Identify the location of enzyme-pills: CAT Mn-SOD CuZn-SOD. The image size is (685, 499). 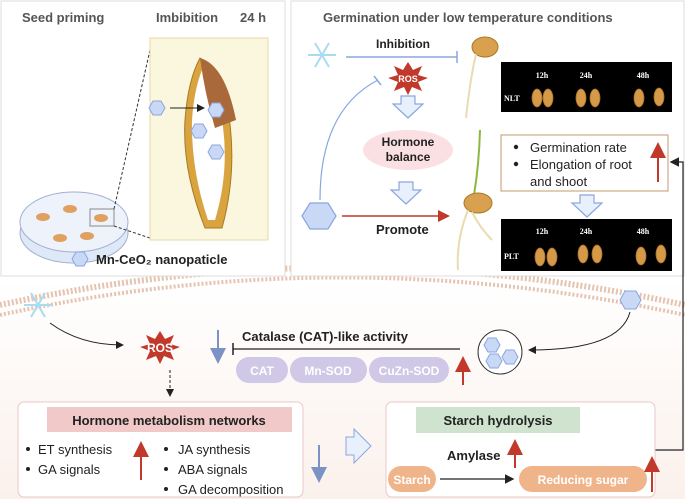
(342, 370).